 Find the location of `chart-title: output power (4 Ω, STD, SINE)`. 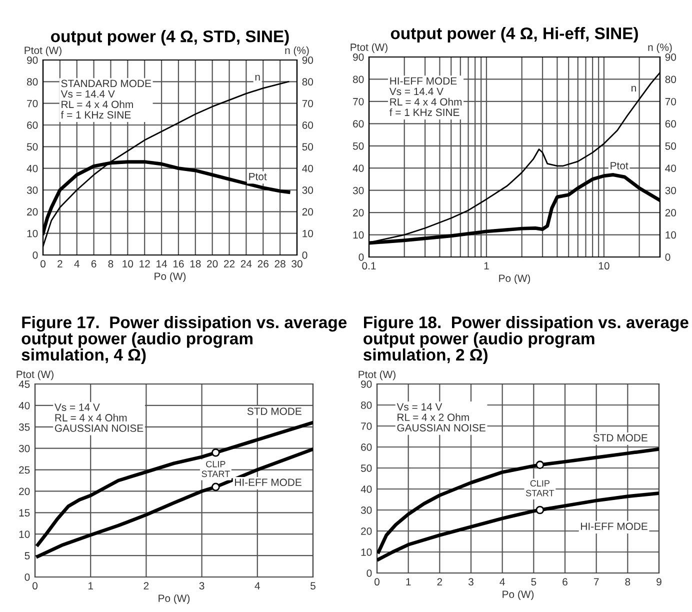

chart-title: output power (4 Ω, STD, SINE) is located at coordinates (170, 38).